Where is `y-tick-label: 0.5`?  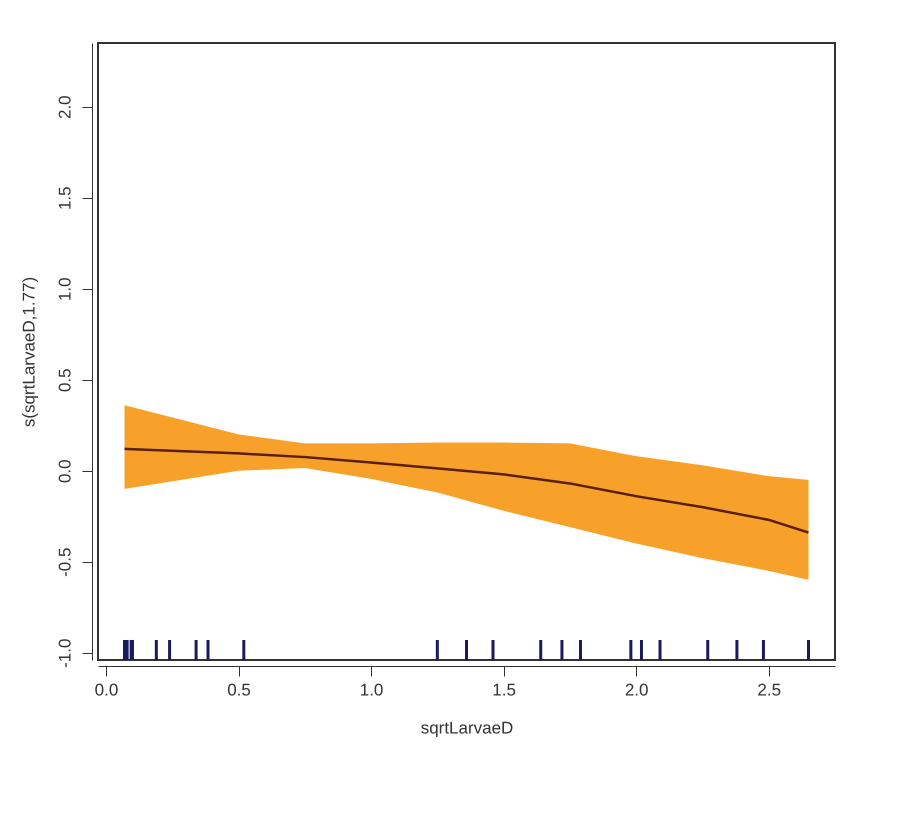
y-tick-label: 0.5 is located at coordinates (65, 380).